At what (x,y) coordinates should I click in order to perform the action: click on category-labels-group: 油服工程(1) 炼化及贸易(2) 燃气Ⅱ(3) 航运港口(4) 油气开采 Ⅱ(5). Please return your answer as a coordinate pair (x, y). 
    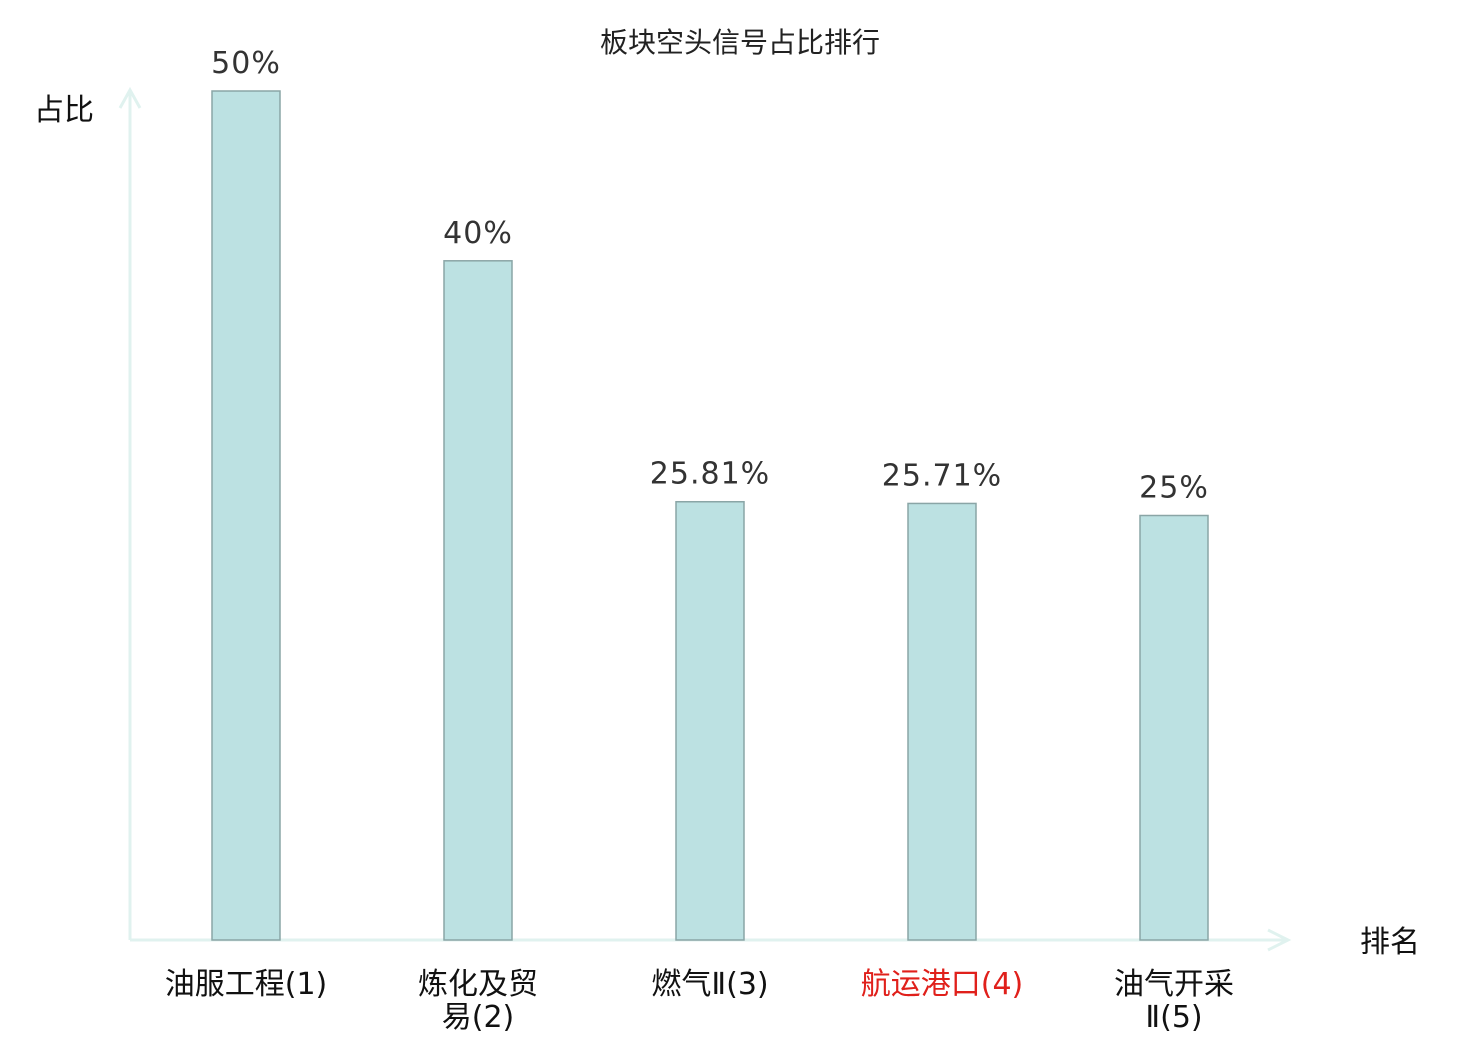
    Looking at the image, I should click on (699, 1001).